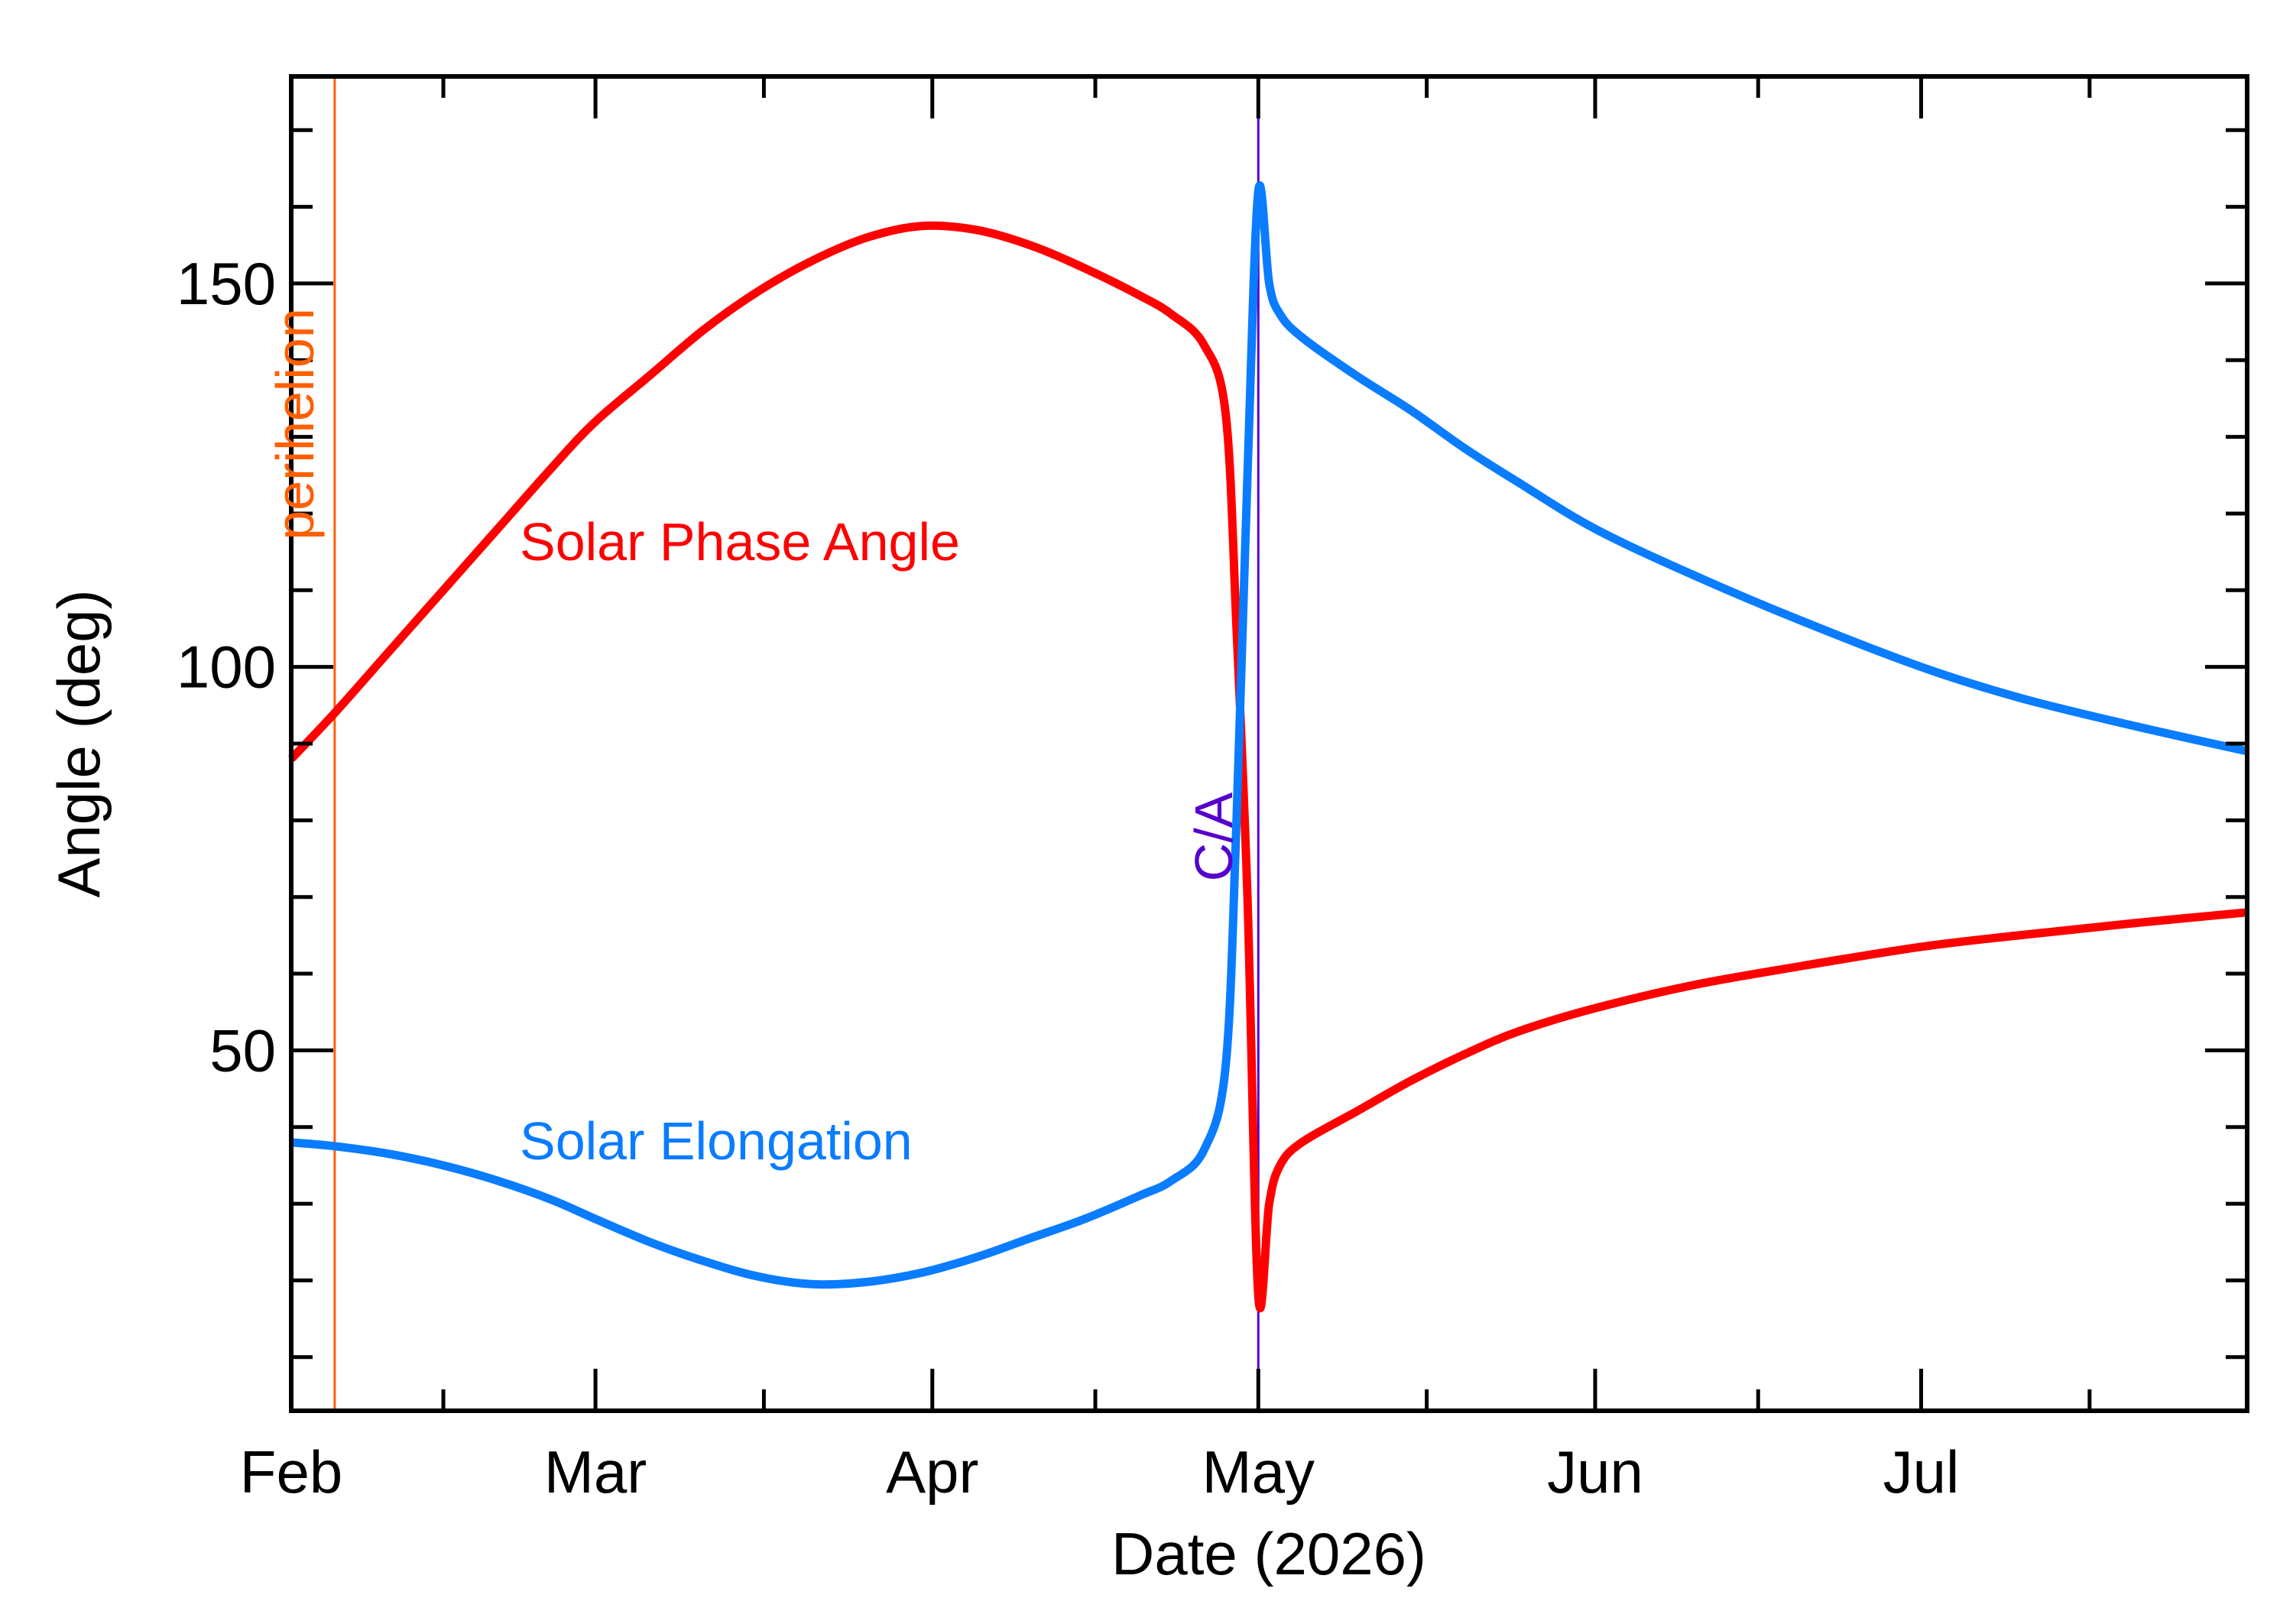 This screenshot has height=1624, width=2293. Describe the element at coordinates (1268, 1553) in the screenshot. I see `x-axis-title: Date (2026)` at that location.